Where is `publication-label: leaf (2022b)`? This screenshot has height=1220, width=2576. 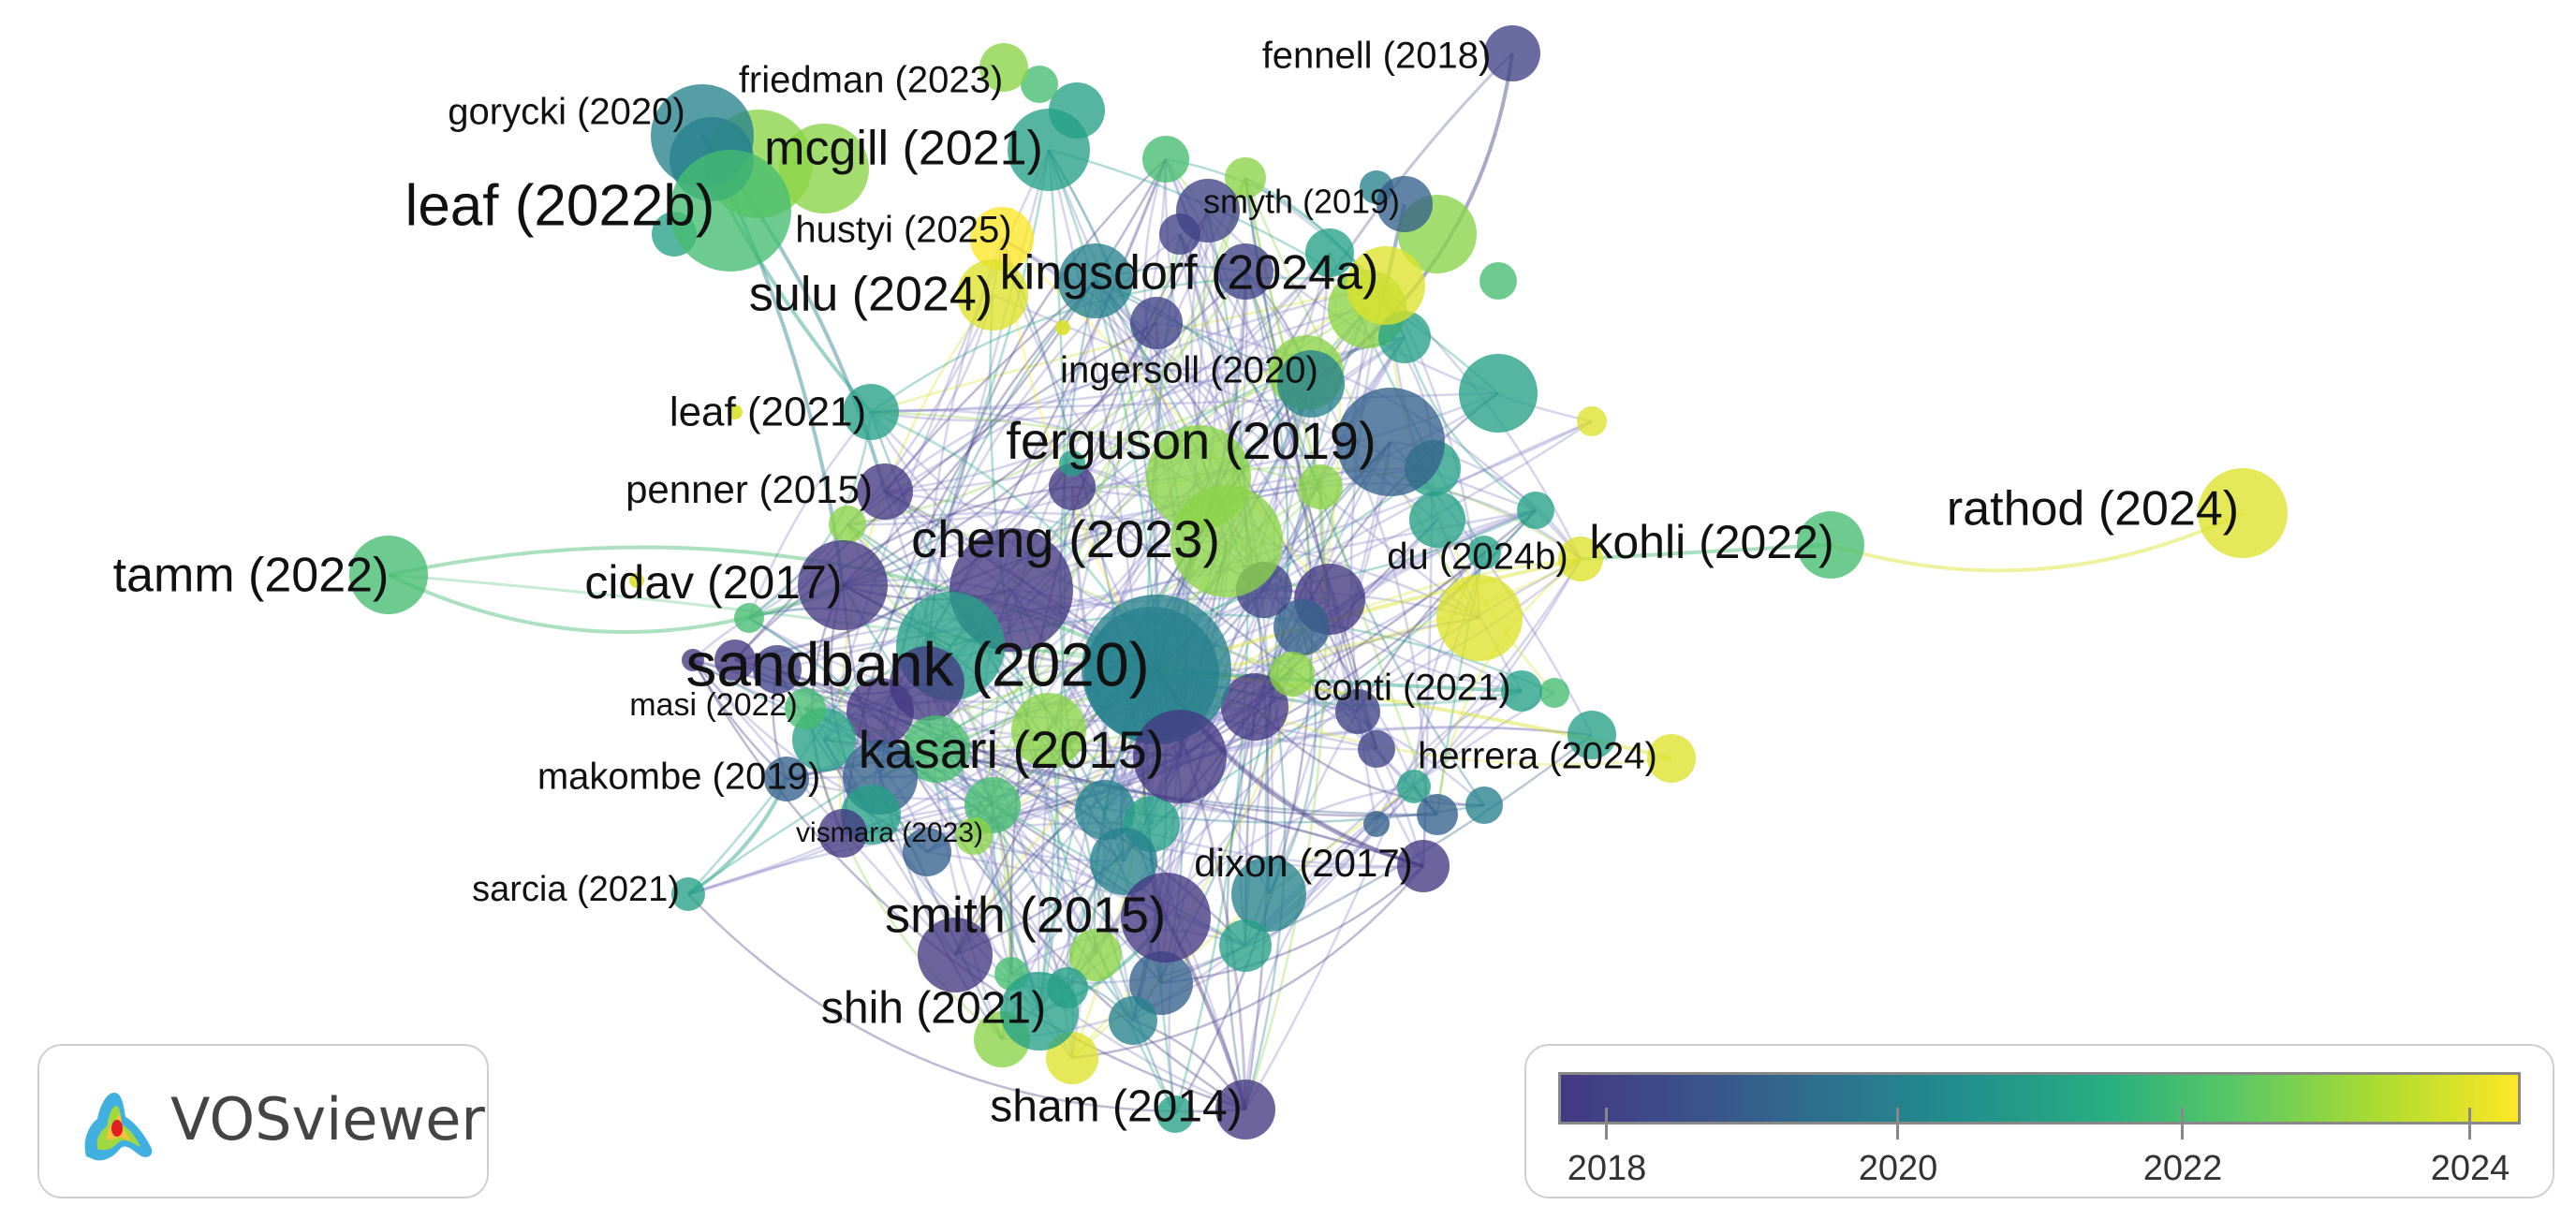
publication-label: leaf (2022b) is located at coordinates (560, 205).